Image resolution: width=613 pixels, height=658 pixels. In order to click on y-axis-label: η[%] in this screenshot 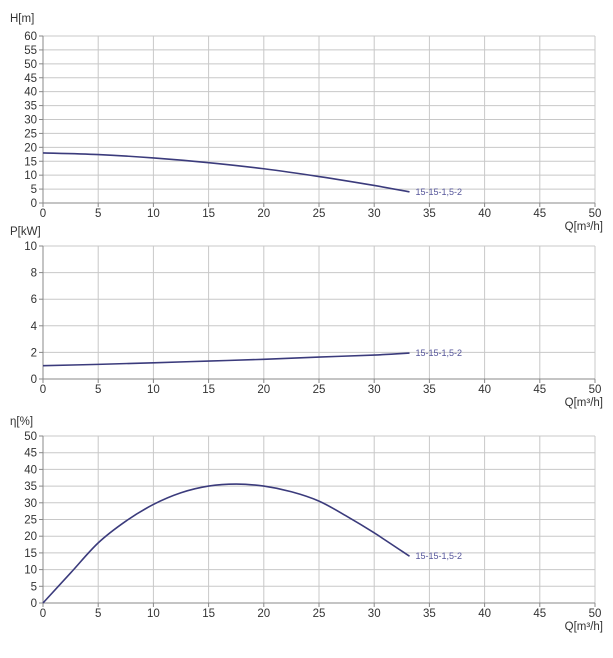, I will do `click(21, 422)`.